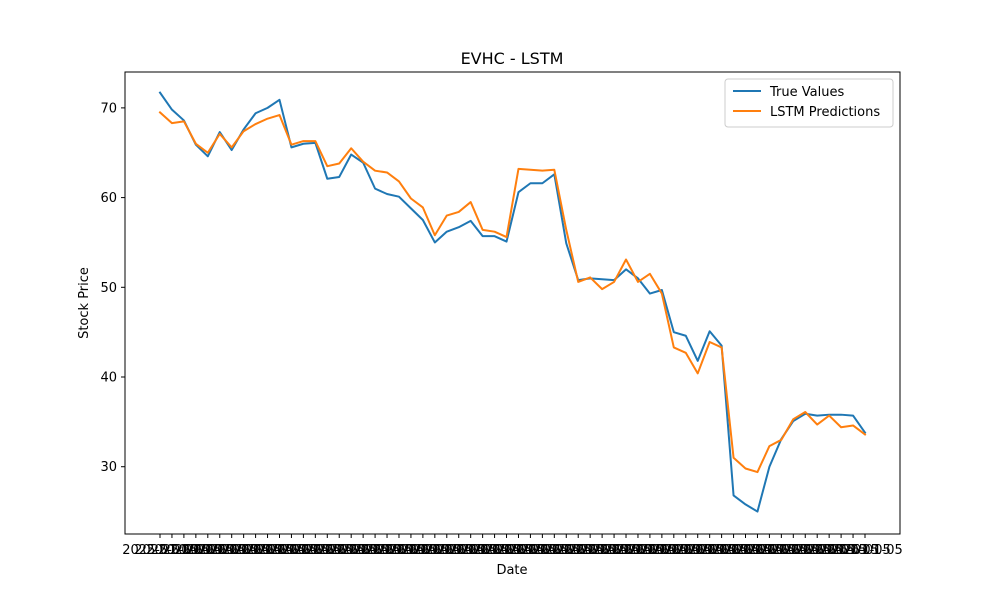  Describe the element at coordinates (108, 198) in the screenshot. I see `y-tick-label: 60` at that location.